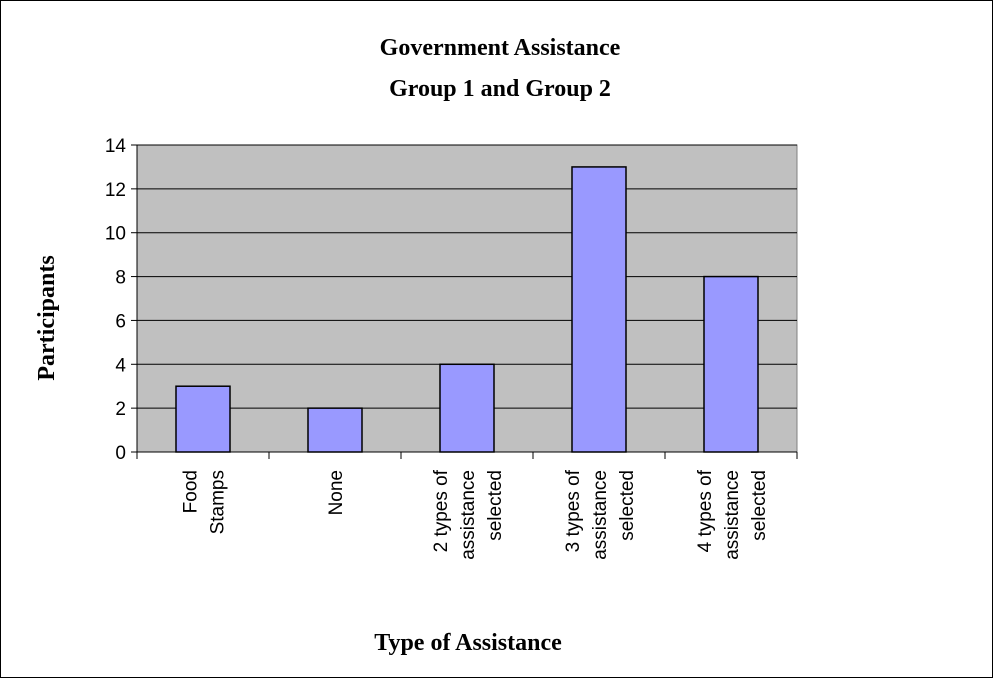 This screenshot has width=993, height=678. What do you see at coordinates (47, 317) in the screenshot?
I see `y-axis-title: Participants` at bounding box center [47, 317].